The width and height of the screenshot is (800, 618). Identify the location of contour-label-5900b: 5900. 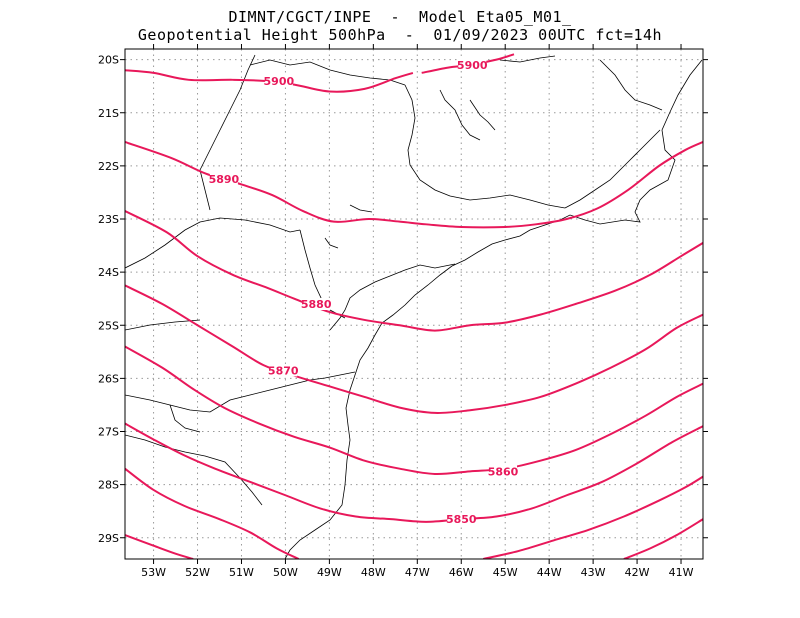
(279, 81).